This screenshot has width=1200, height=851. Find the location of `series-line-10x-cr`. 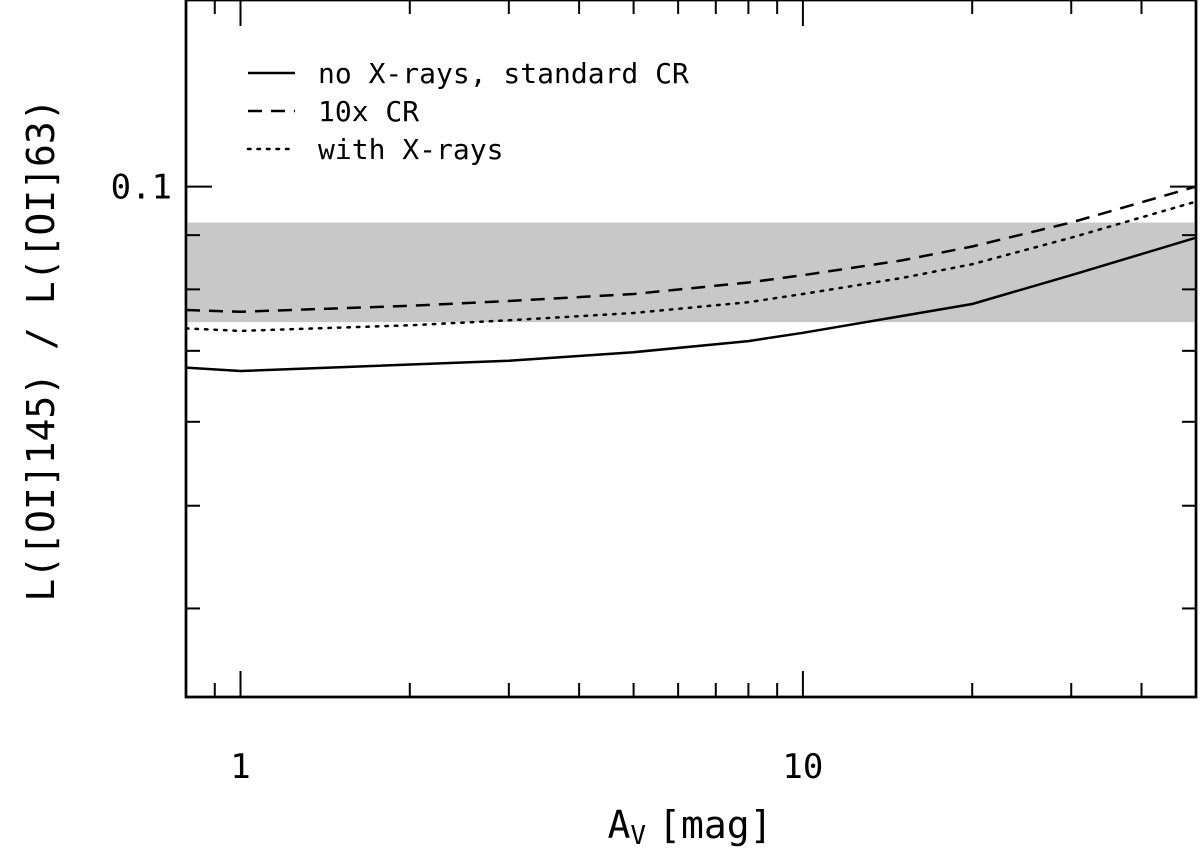

series-line-10x-cr is located at coordinates (691, 249).